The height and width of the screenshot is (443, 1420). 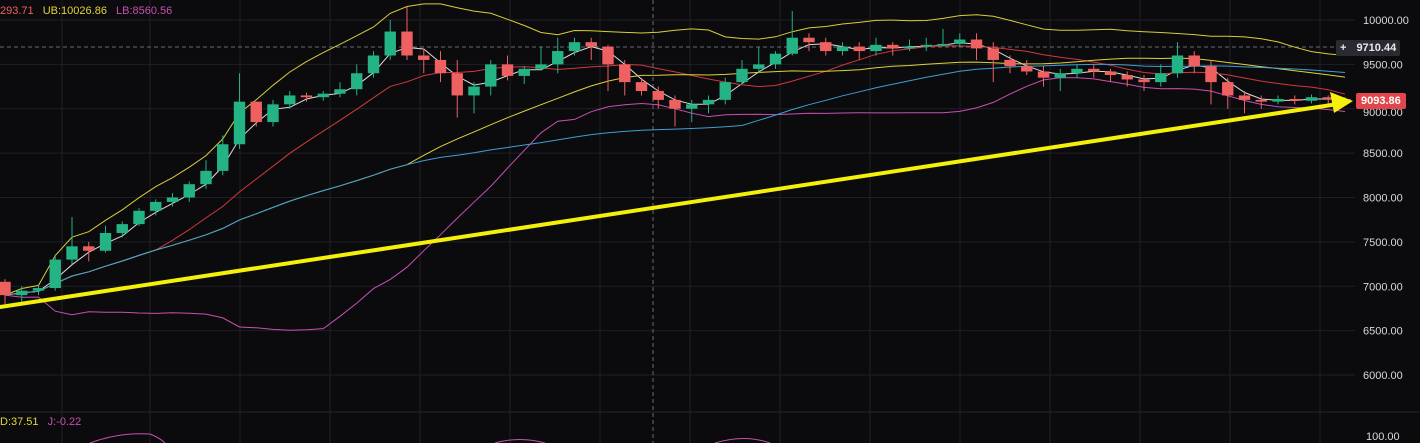 I want to click on y-tick-label: 8500.00, so click(x=1383, y=154).